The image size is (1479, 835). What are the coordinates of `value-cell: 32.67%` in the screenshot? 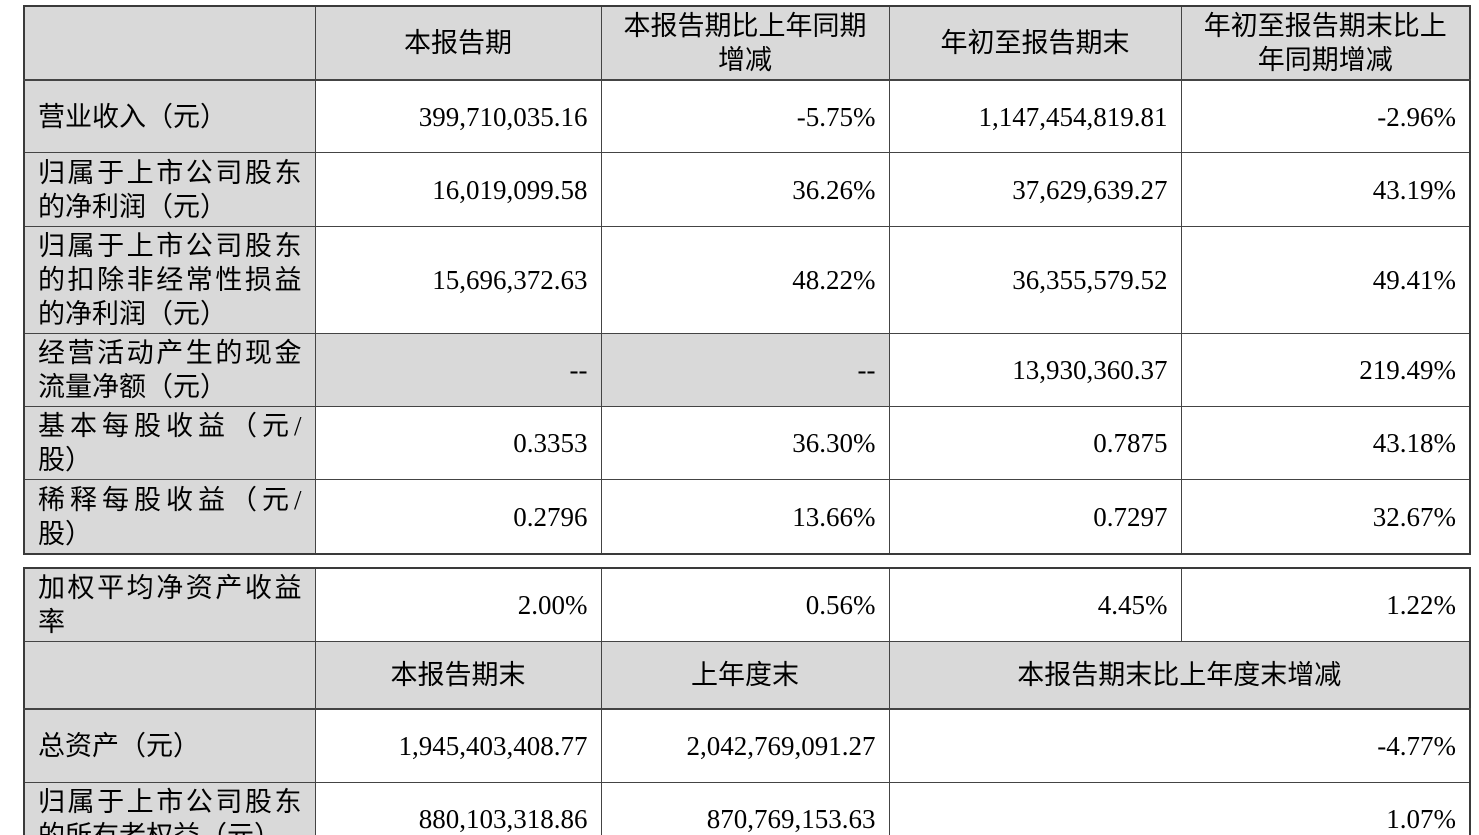 It's located at (1325, 517).